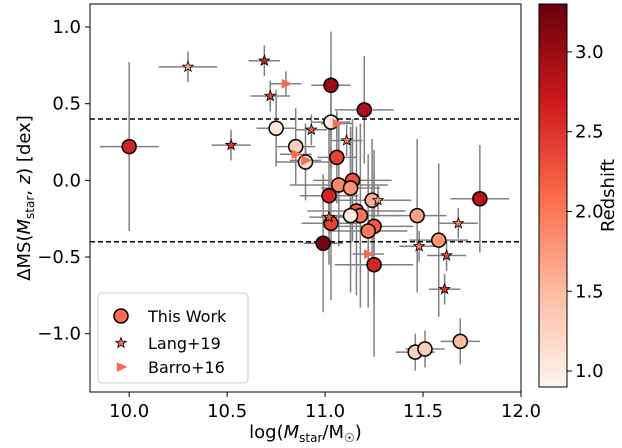 The width and height of the screenshot is (622, 448). Describe the element at coordinates (184, 343) in the screenshot. I see `legend-label: Lang+19` at that location.